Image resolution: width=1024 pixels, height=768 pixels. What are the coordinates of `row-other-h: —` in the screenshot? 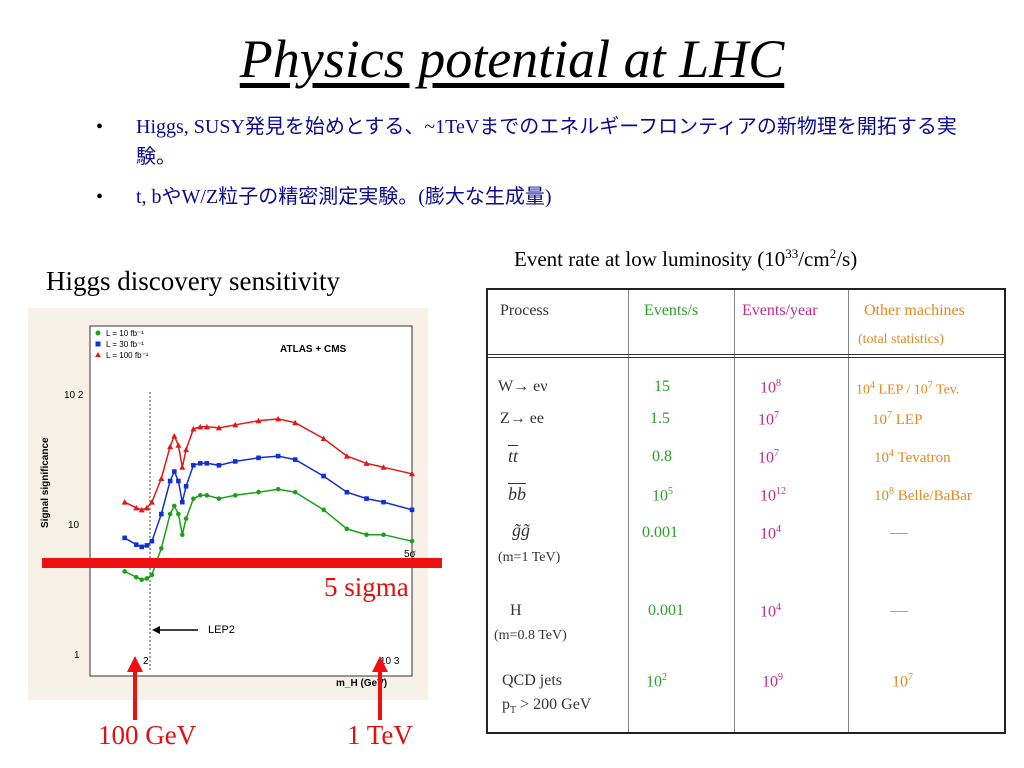 It's located at (899, 610).